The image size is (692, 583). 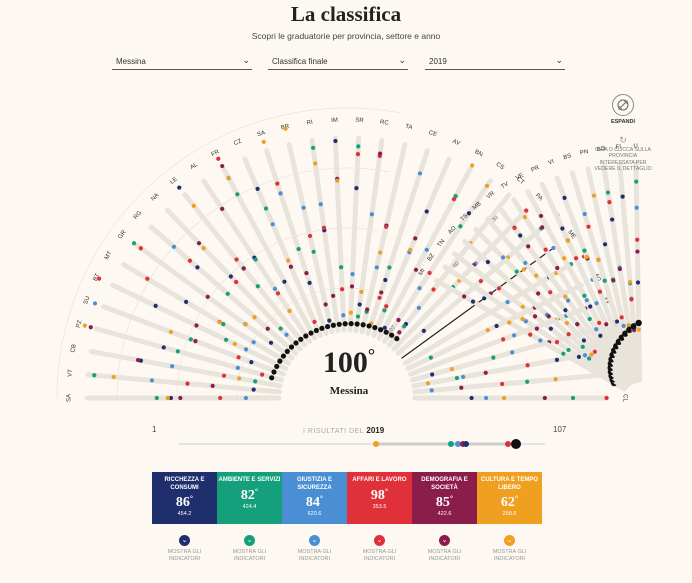 What do you see at coordinates (173, 180) in the screenshot?
I see `province-label-LE: LE` at bounding box center [173, 180].